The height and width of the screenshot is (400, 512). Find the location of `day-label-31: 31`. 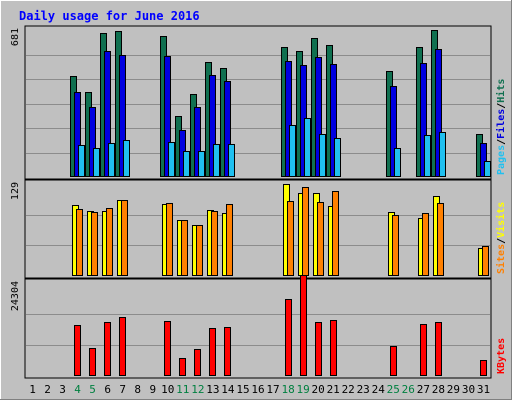

day-label-31: 31 is located at coordinates (483, 389).